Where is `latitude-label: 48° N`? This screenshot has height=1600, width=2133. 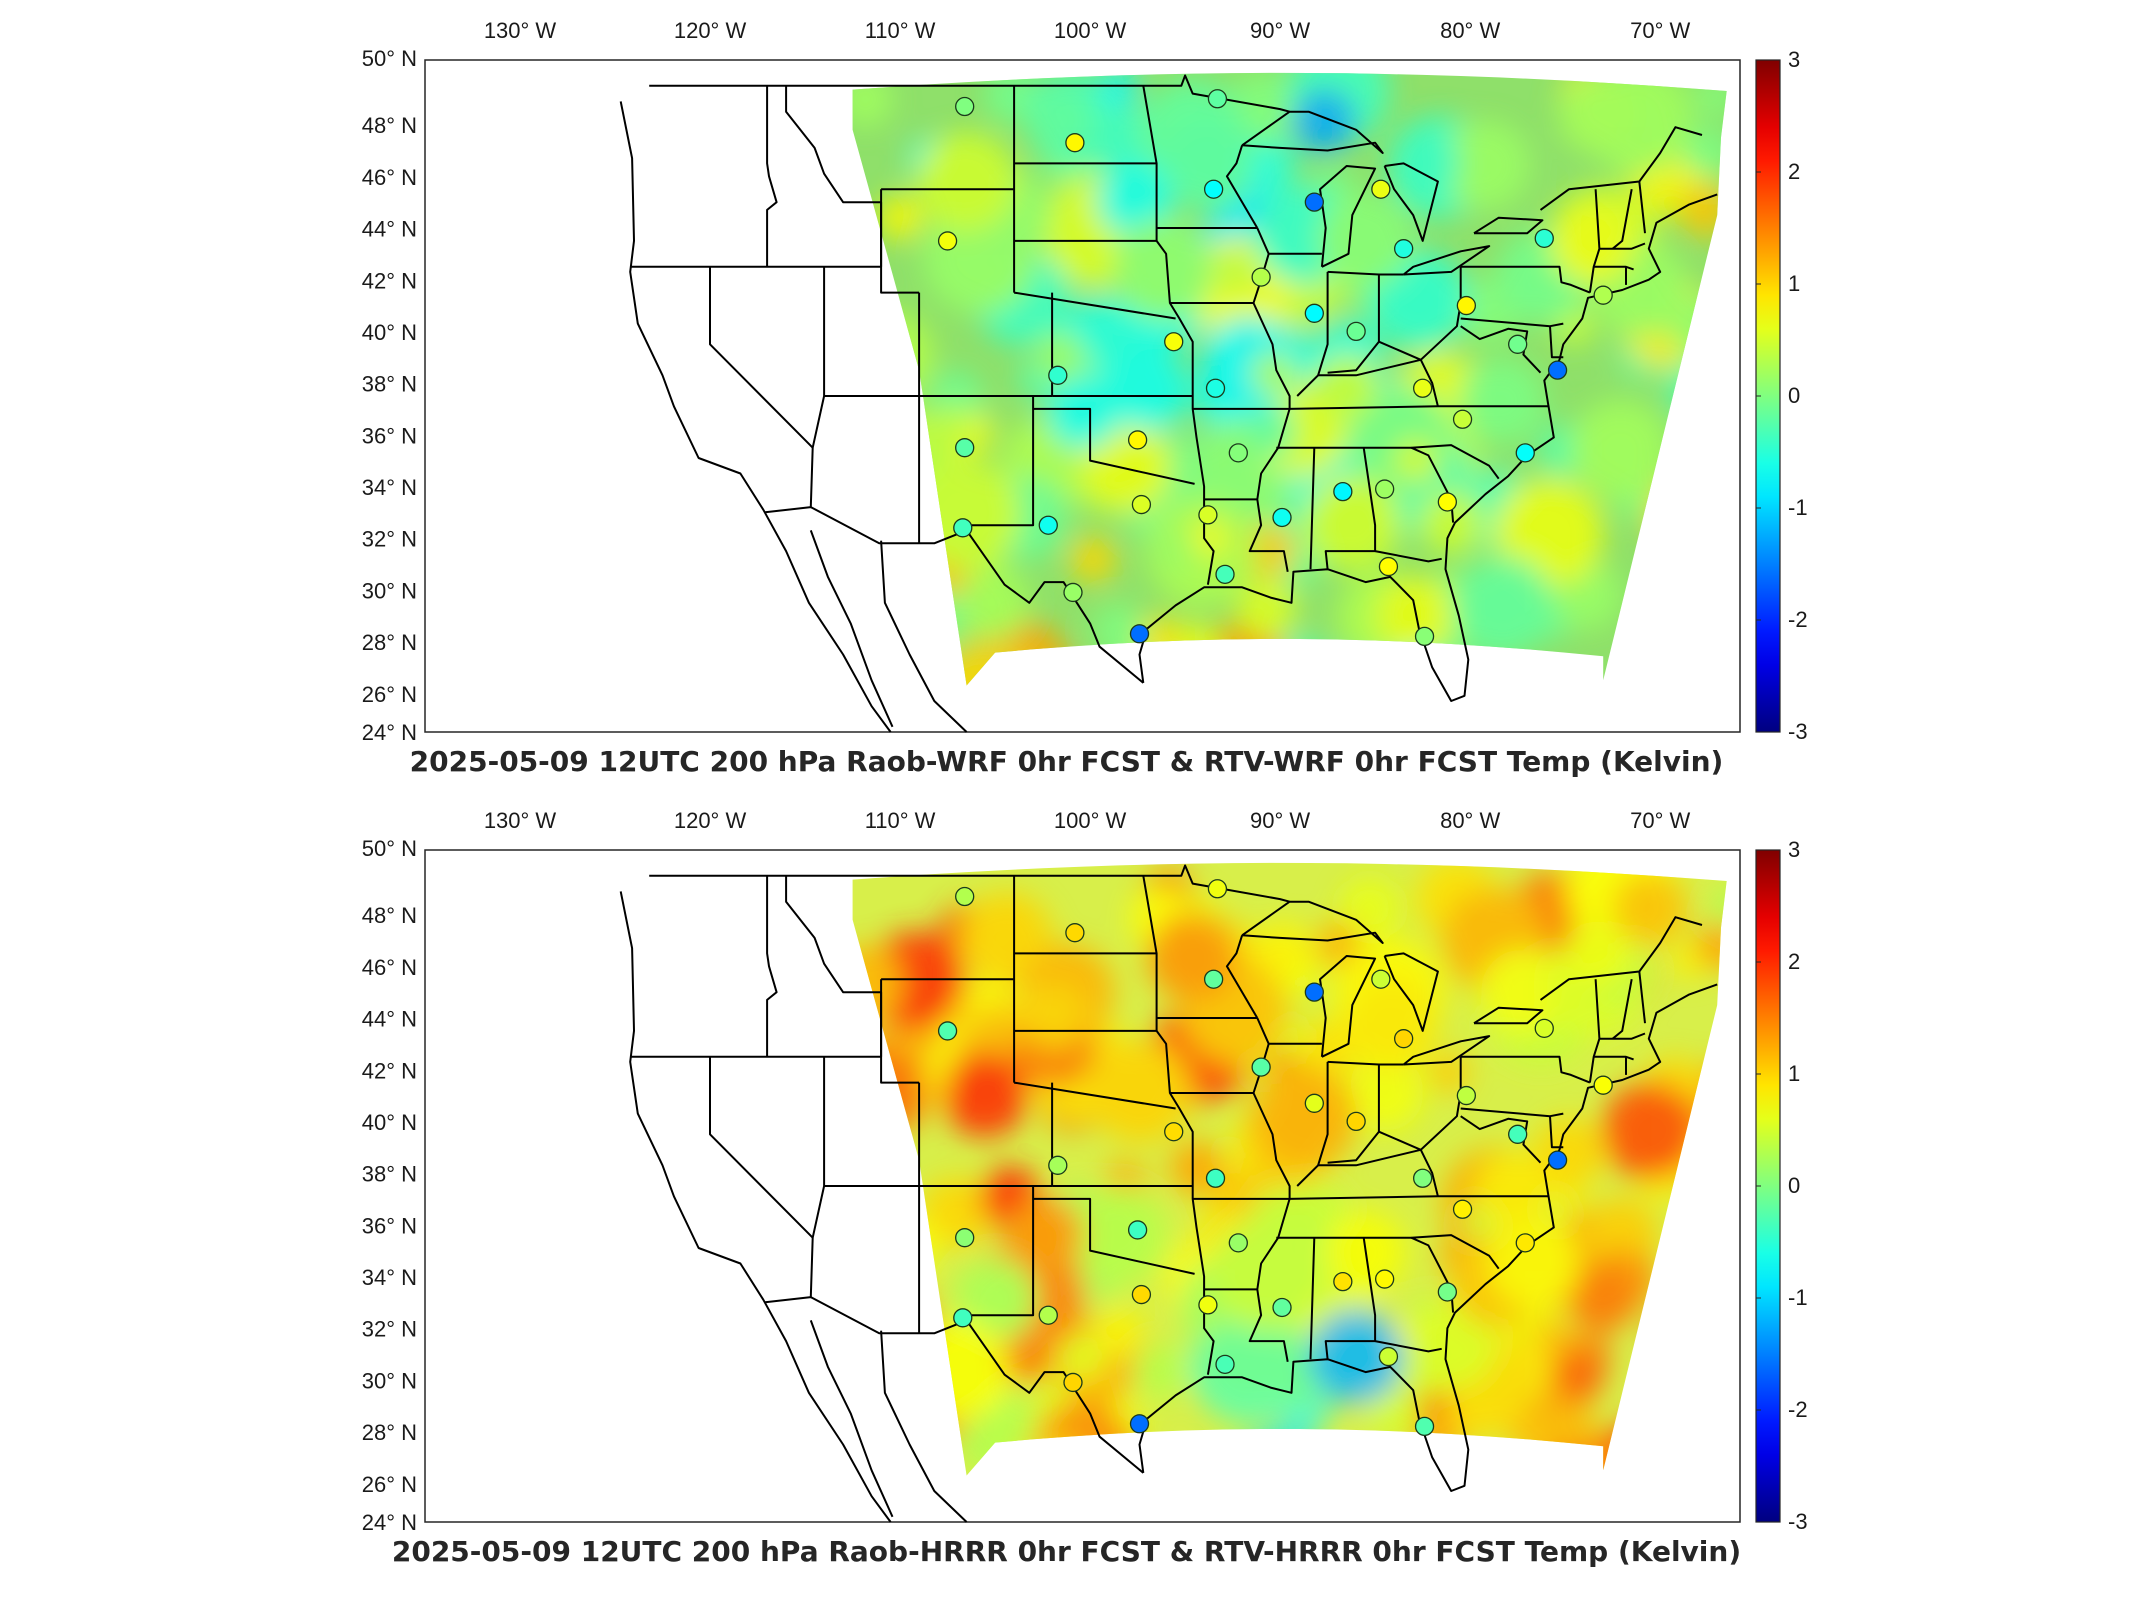
latitude-label: 48° N is located at coordinates (389, 125).